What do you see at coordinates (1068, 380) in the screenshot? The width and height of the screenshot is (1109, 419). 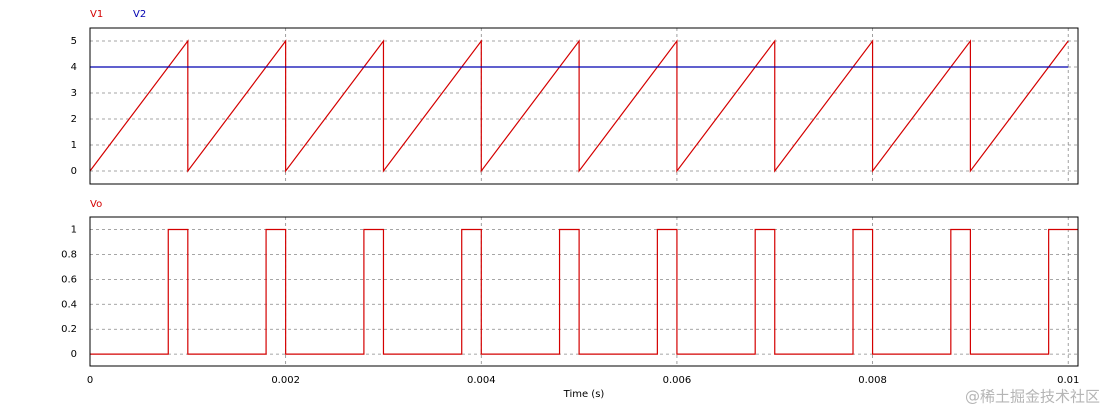 I see `x-tick-label: 0.01` at bounding box center [1068, 380].